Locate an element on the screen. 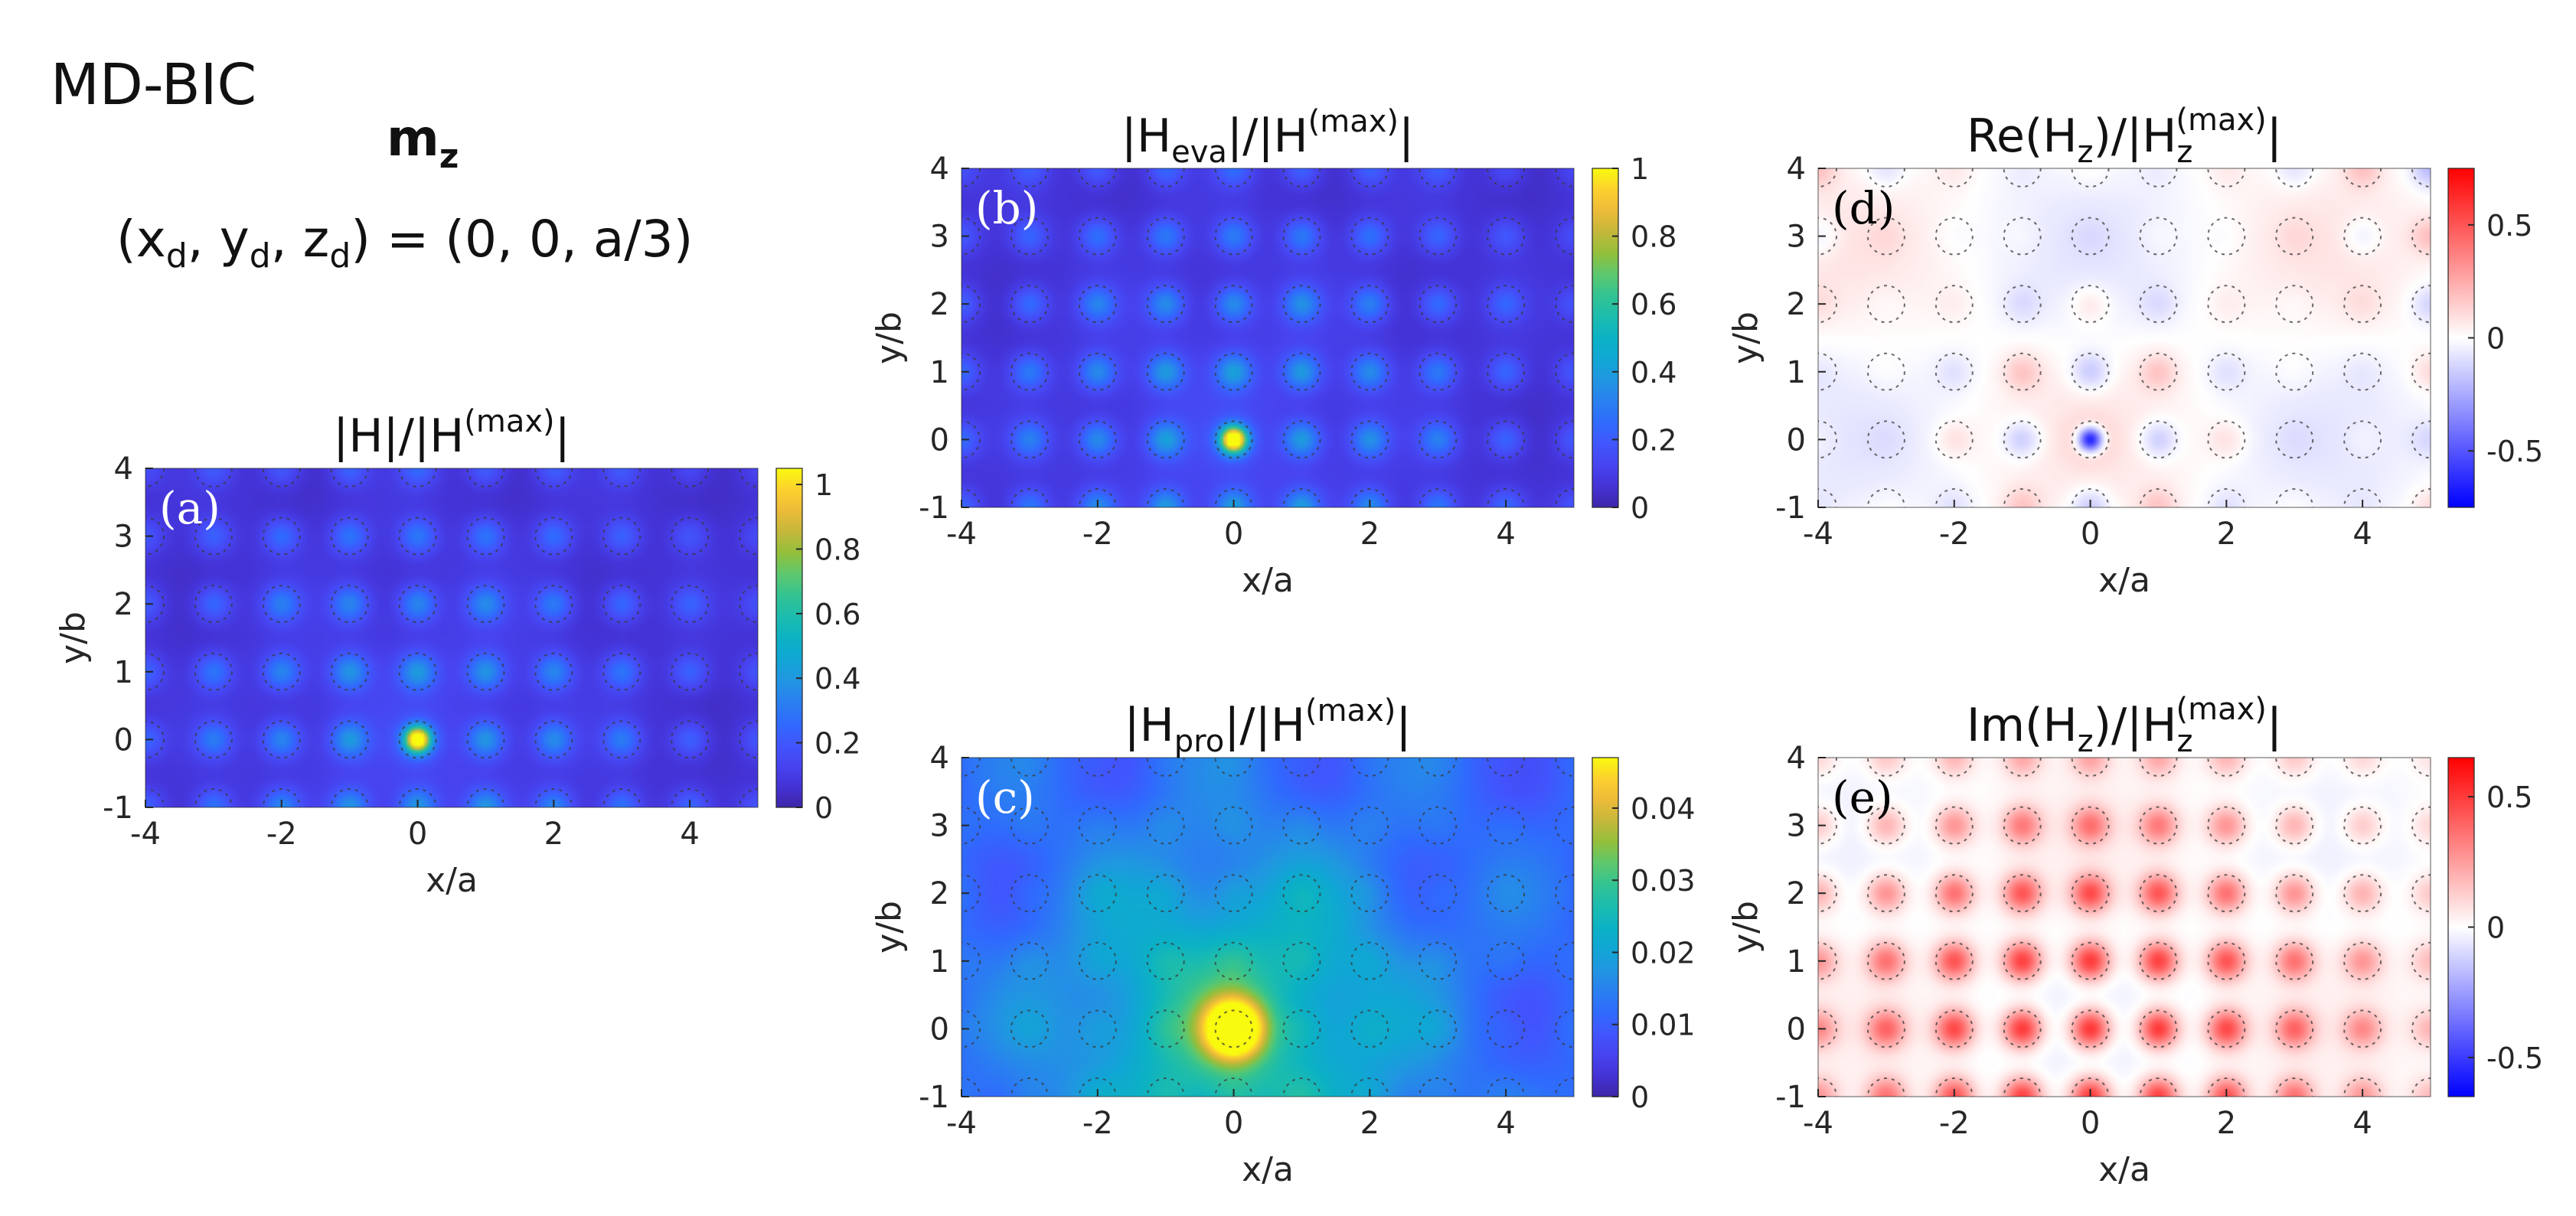 Image resolution: width=2576 pixels, height=1216 pixels. heatmap-image-c is located at coordinates (1268, 928).